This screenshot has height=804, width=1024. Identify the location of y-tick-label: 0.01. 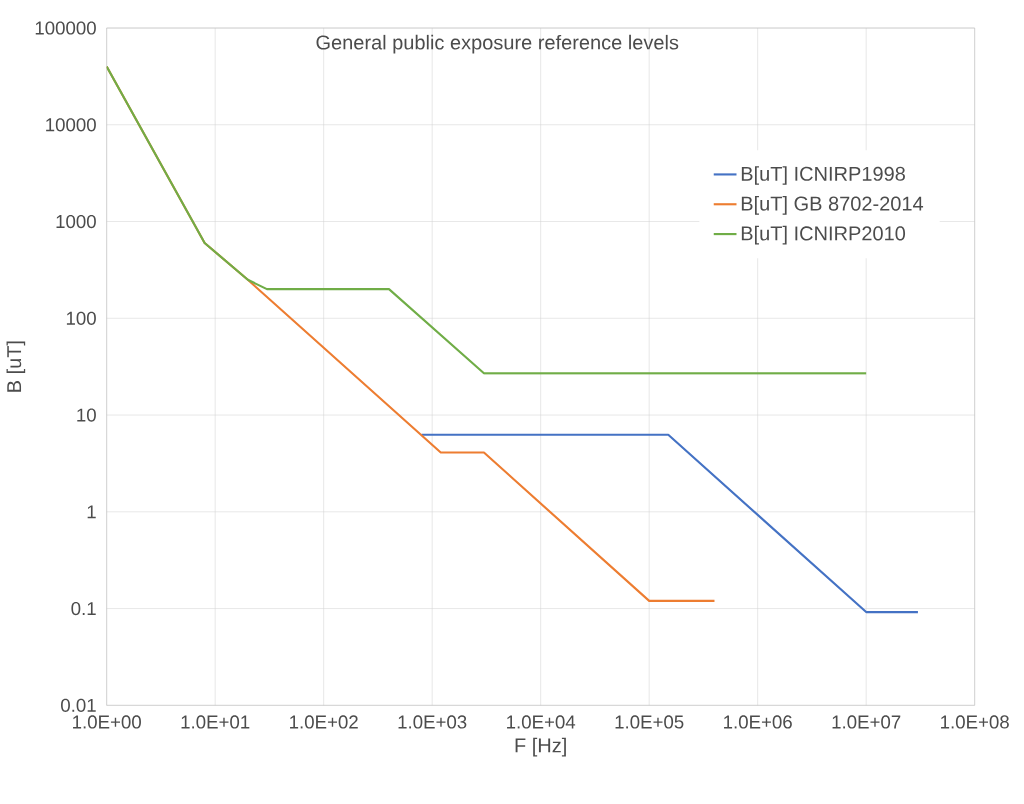
(78, 705).